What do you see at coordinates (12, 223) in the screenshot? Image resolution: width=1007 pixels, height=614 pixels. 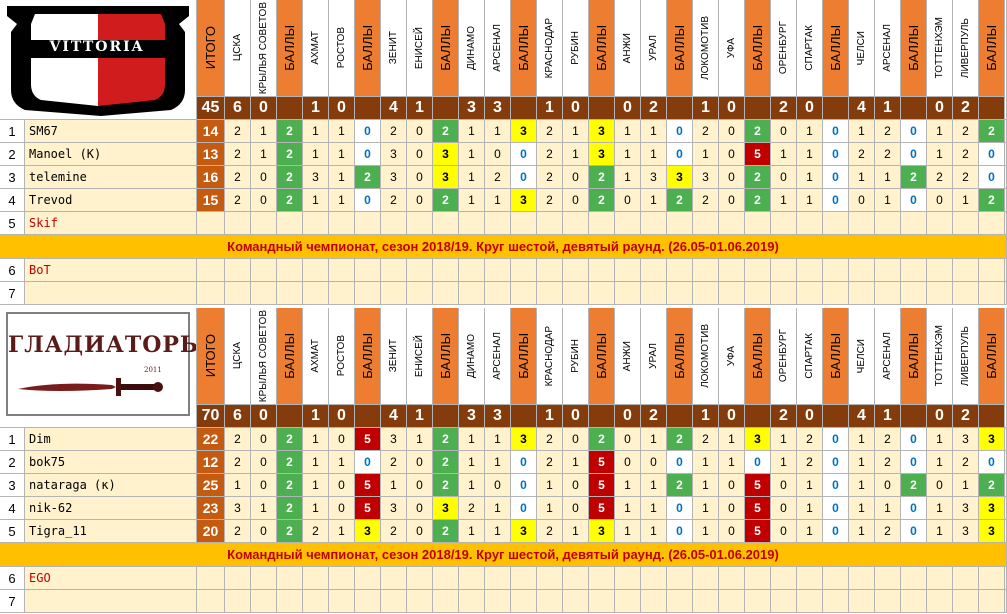 I see `row-number: 5` at bounding box center [12, 223].